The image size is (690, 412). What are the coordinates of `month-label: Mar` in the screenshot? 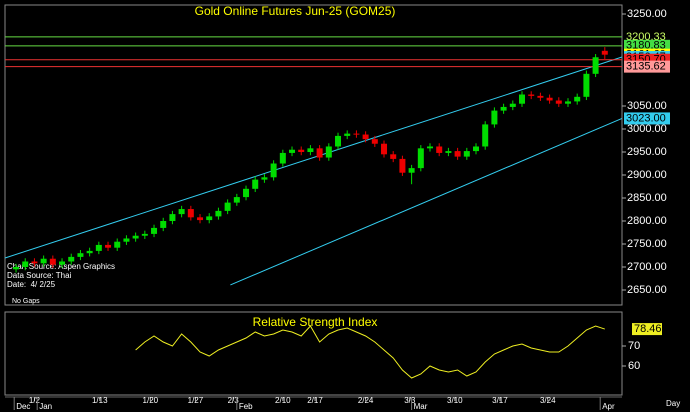 It's located at (421, 406).